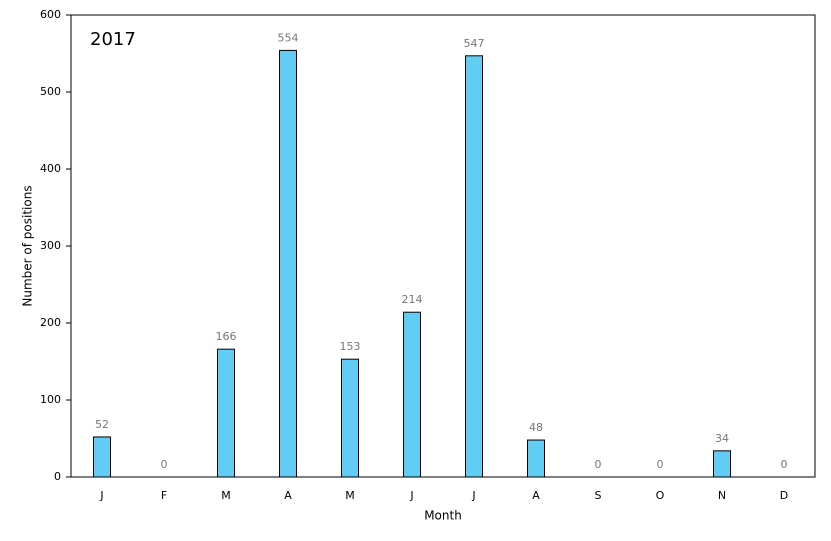 Image resolution: width=831 pixels, height=541 pixels. I want to click on y-tick-label: 500, so click(50, 91).